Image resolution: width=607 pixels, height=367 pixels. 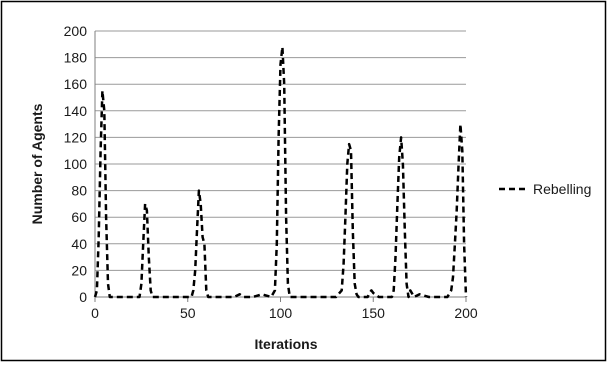 What do you see at coordinates (374, 313) in the screenshot?
I see `x-tick-label: 150` at bounding box center [374, 313].